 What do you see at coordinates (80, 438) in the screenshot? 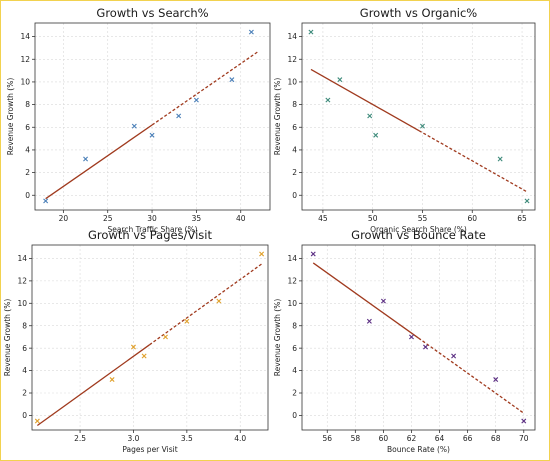
I see `x-tick-label: 2.5` at bounding box center [80, 438].